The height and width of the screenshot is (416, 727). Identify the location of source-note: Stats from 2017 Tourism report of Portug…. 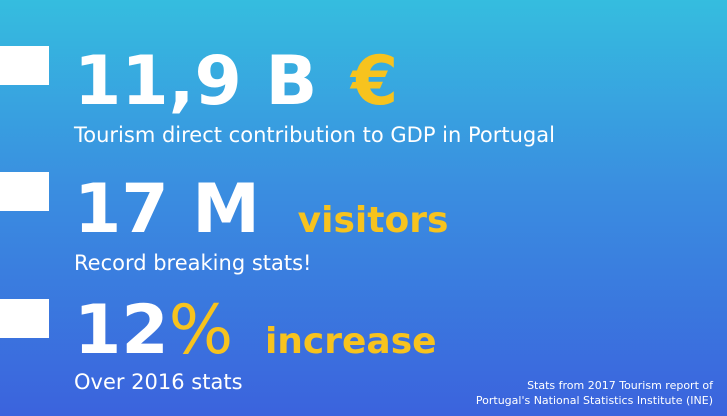
(594, 393).